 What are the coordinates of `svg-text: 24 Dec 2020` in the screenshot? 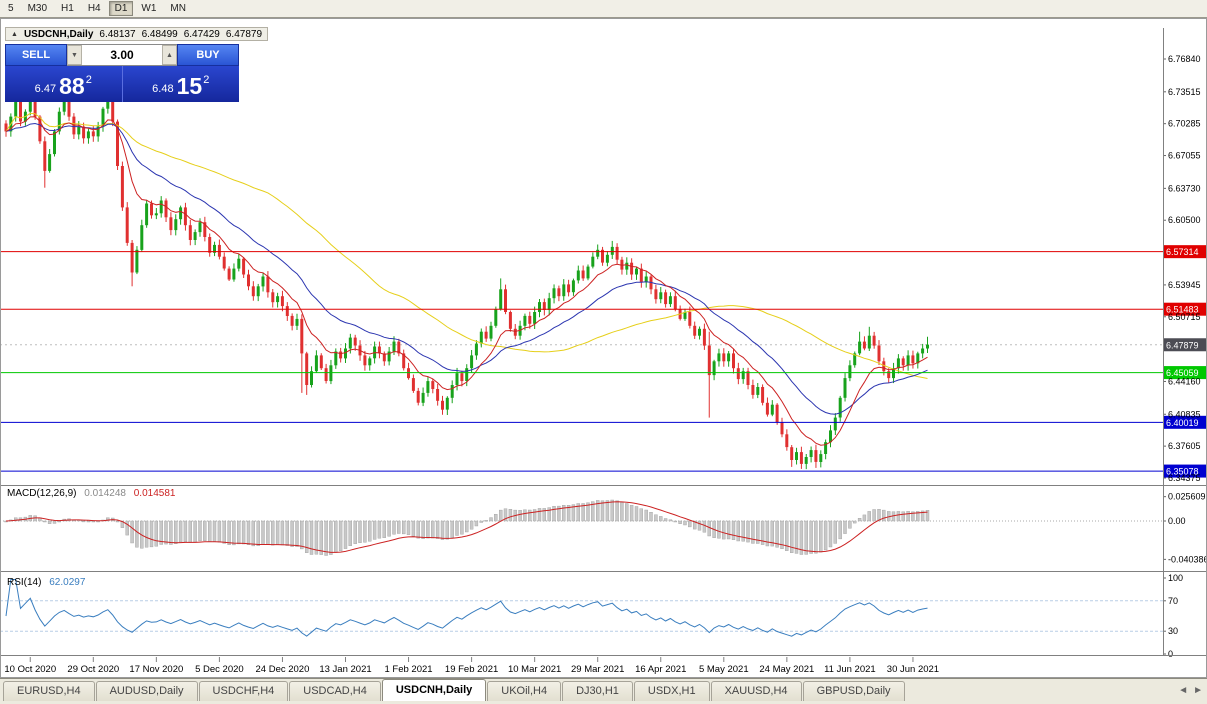 It's located at (283, 669).